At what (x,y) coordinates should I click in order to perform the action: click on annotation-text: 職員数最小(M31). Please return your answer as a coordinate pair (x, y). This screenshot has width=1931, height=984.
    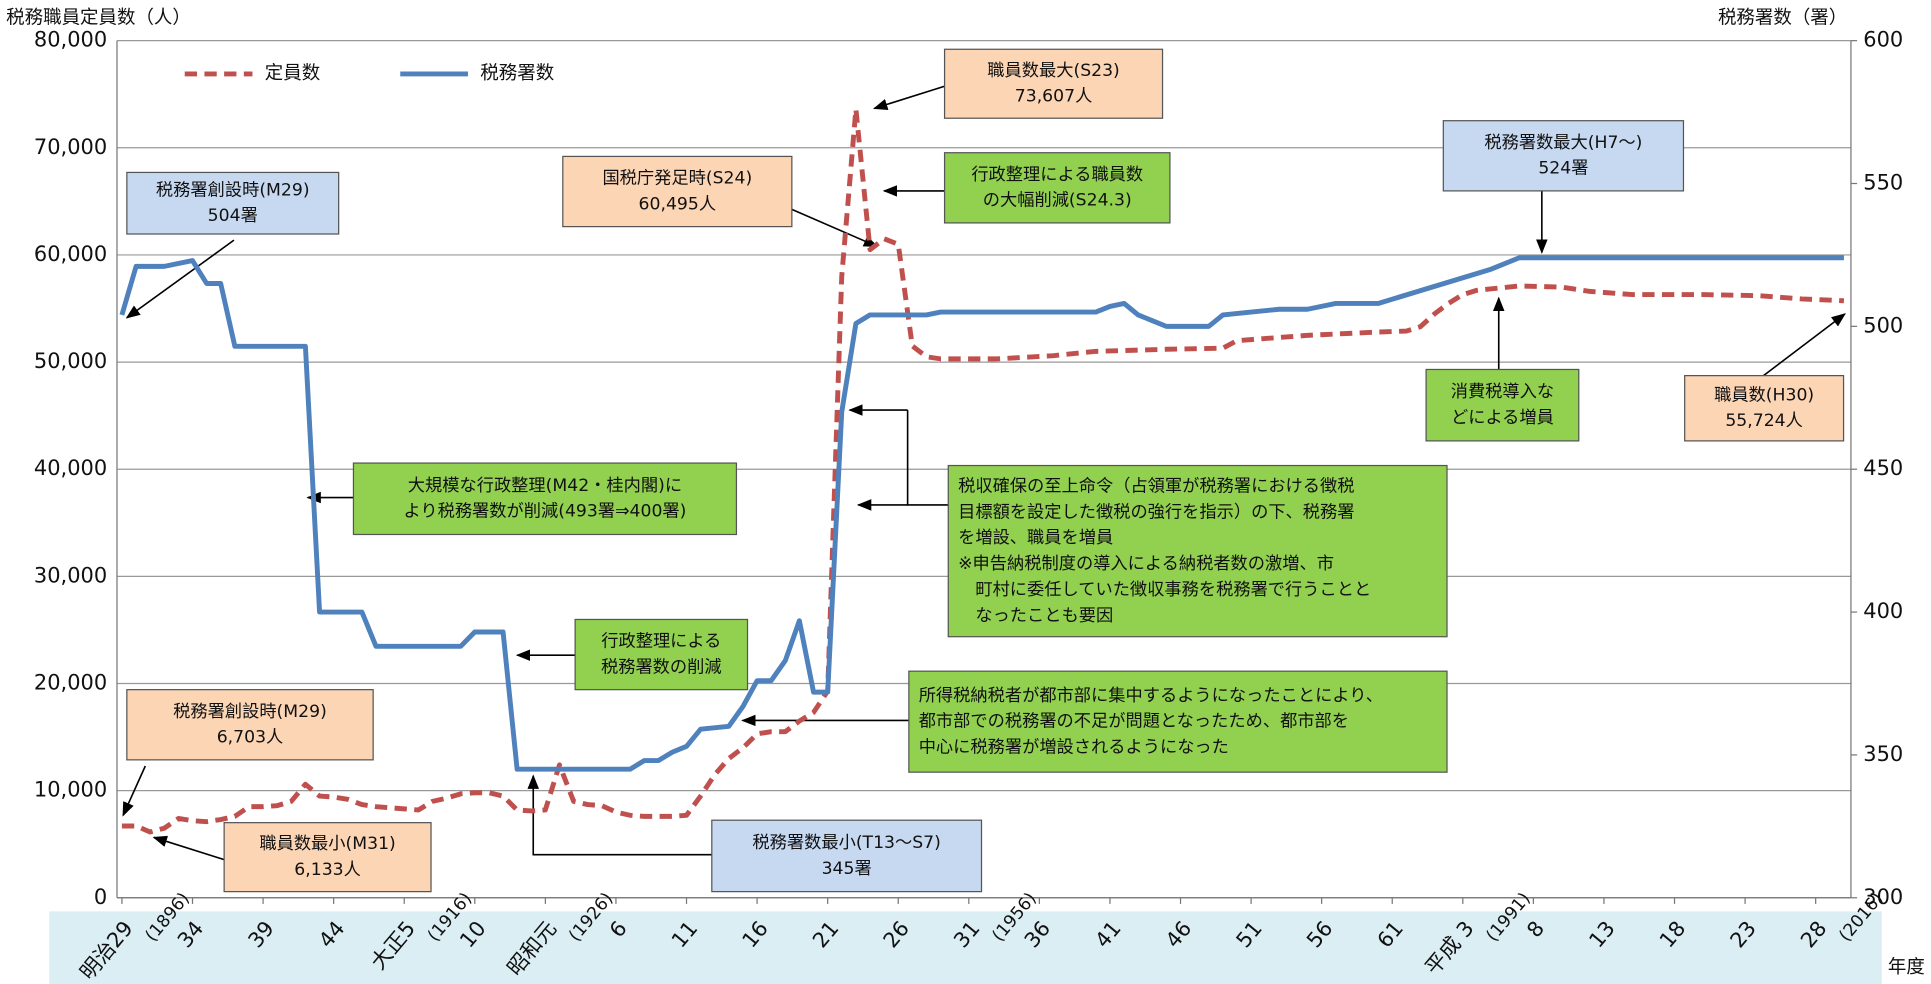
    Looking at the image, I should click on (327, 844).